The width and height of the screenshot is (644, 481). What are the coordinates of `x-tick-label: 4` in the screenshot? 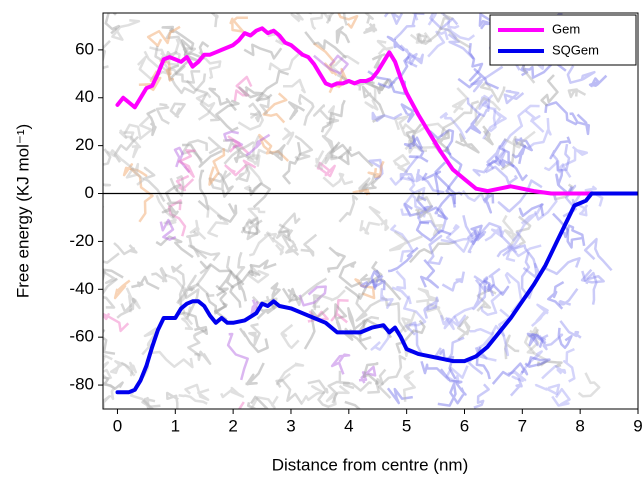 It's located at (348, 425).